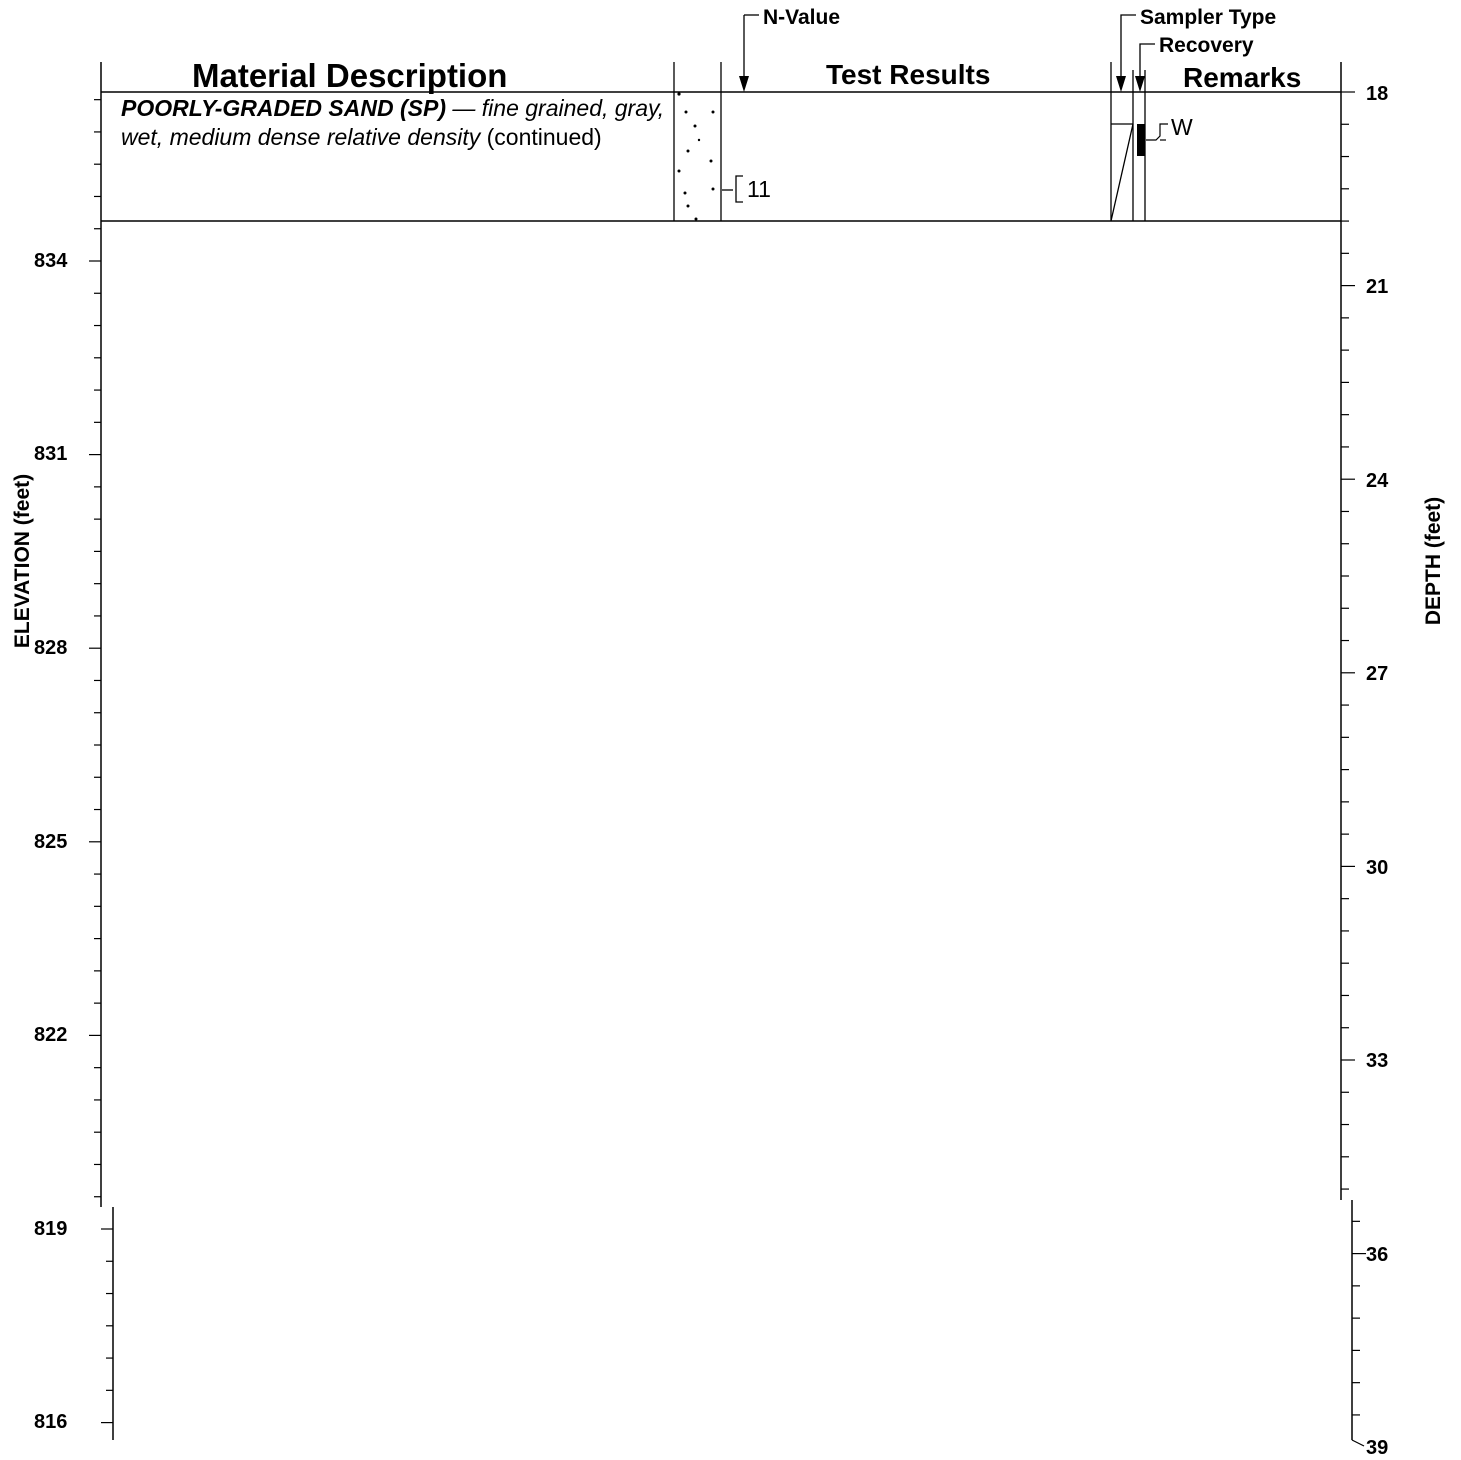  What do you see at coordinates (744, 84) in the screenshot?
I see `n-value-arrow-head` at bounding box center [744, 84].